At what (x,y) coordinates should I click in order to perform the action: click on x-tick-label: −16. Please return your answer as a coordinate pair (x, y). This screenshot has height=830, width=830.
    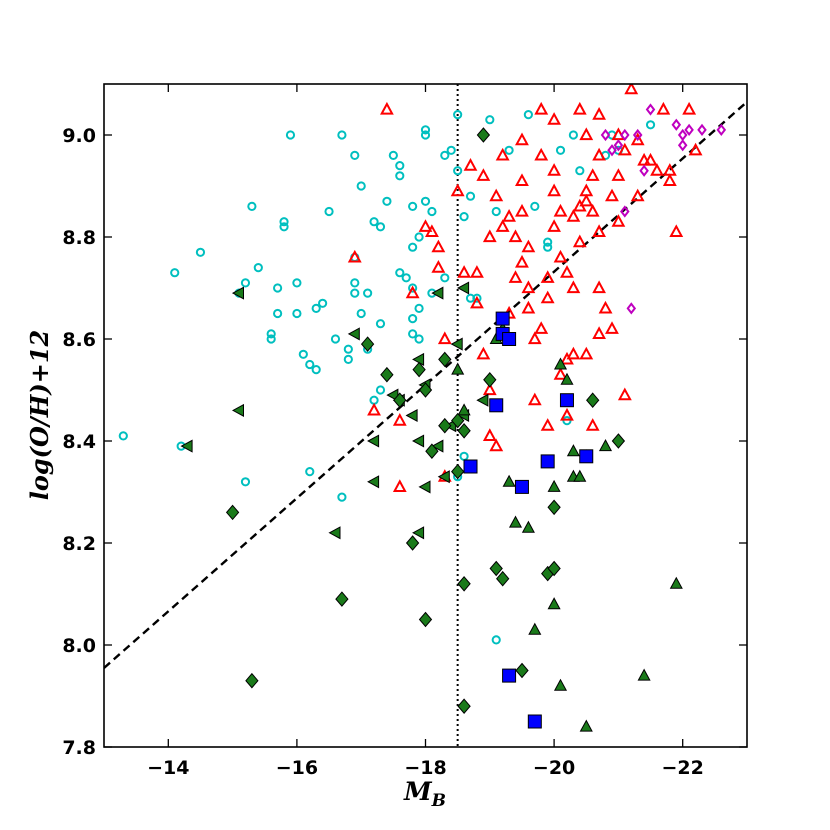
    Looking at the image, I should click on (297, 768).